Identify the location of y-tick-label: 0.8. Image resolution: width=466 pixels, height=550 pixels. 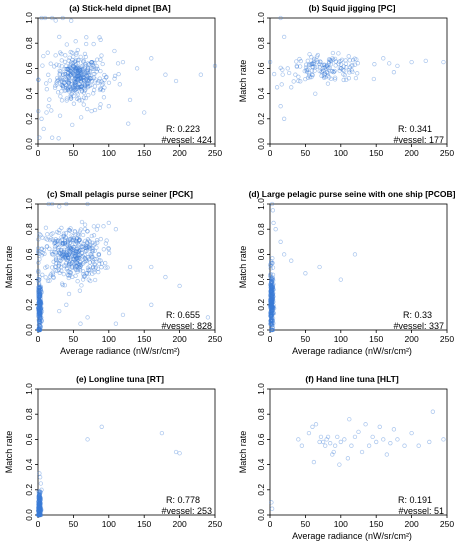
(261, 43).